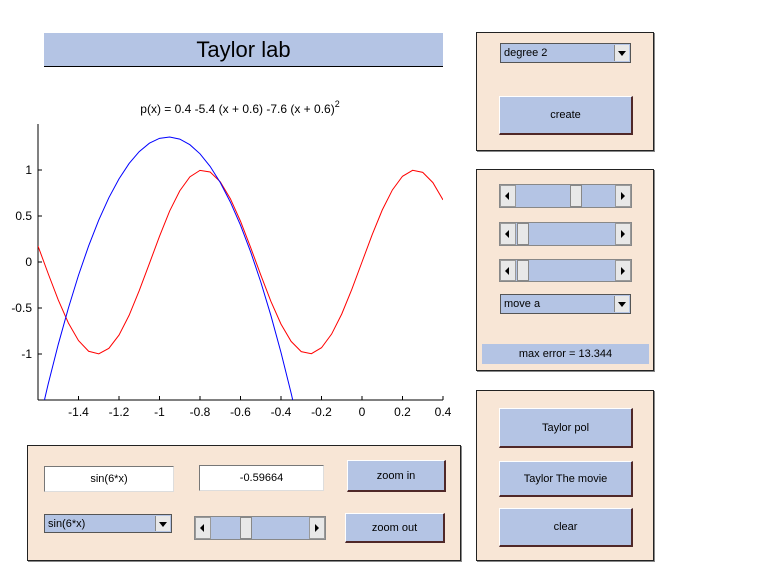 The image size is (768, 576). I want to click on move-popup: move a, so click(565, 304).